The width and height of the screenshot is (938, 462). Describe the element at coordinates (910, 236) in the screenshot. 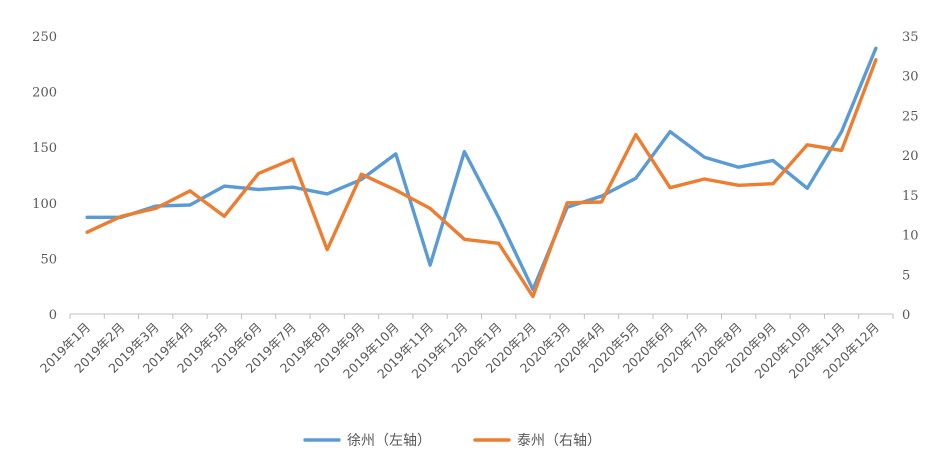

I see `y-right-tick-label: 10` at that location.